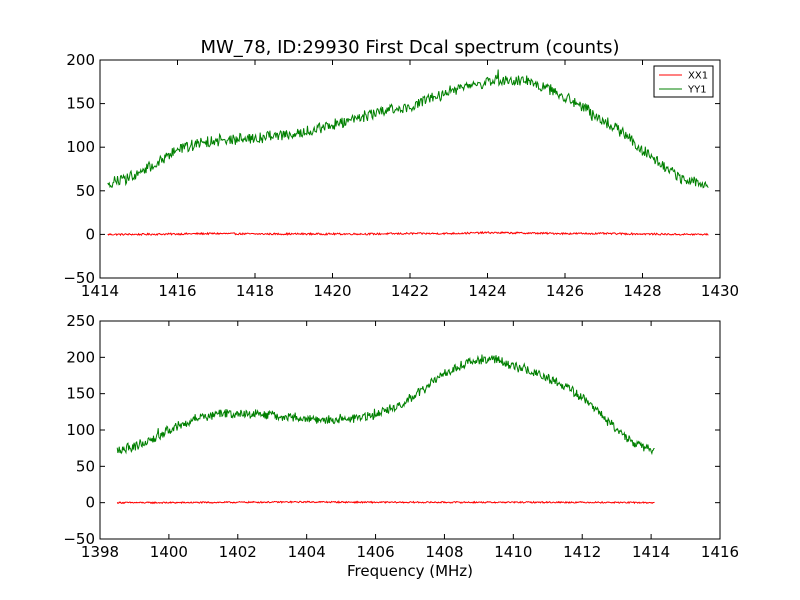 This screenshot has width=800, height=600. Describe the element at coordinates (332, 291) in the screenshot. I see `x-tick-label: 1420` at that location.